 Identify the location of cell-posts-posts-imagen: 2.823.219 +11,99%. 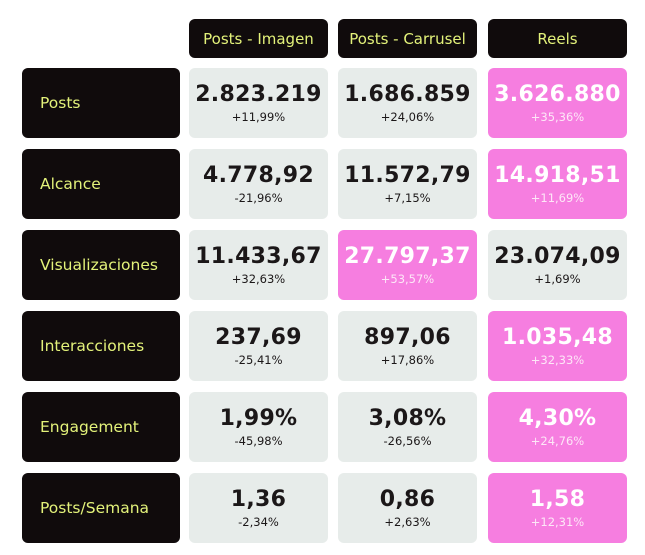
(258, 103).